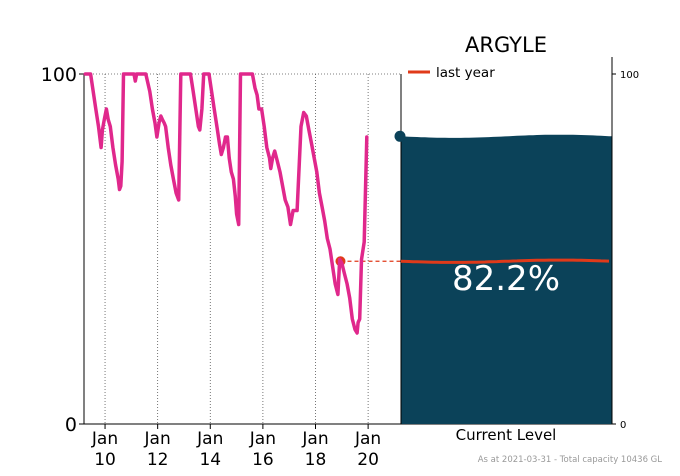 This screenshot has width=680, height=476. Describe the element at coordinates (400, 136) in the screenshot. I see `current-level-marker` at that location.